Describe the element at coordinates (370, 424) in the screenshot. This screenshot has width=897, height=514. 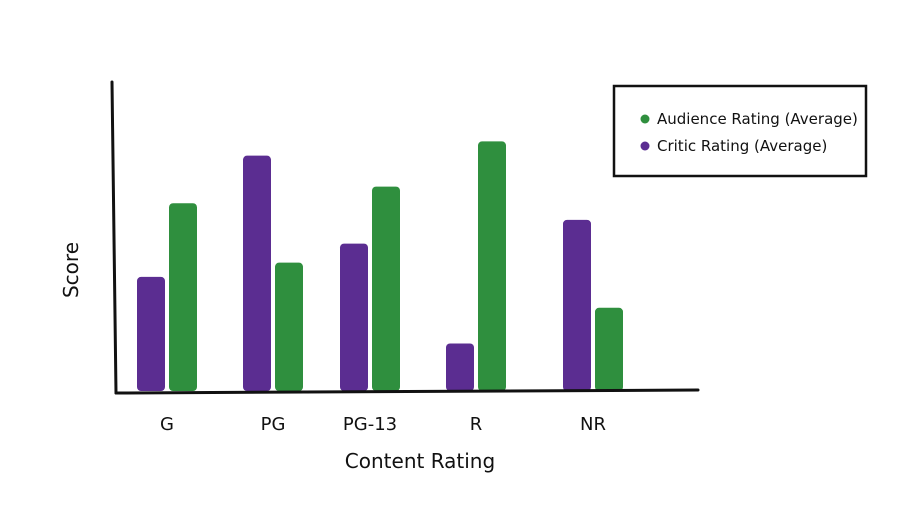
I see `x-tick-label: PG-13` at that location.